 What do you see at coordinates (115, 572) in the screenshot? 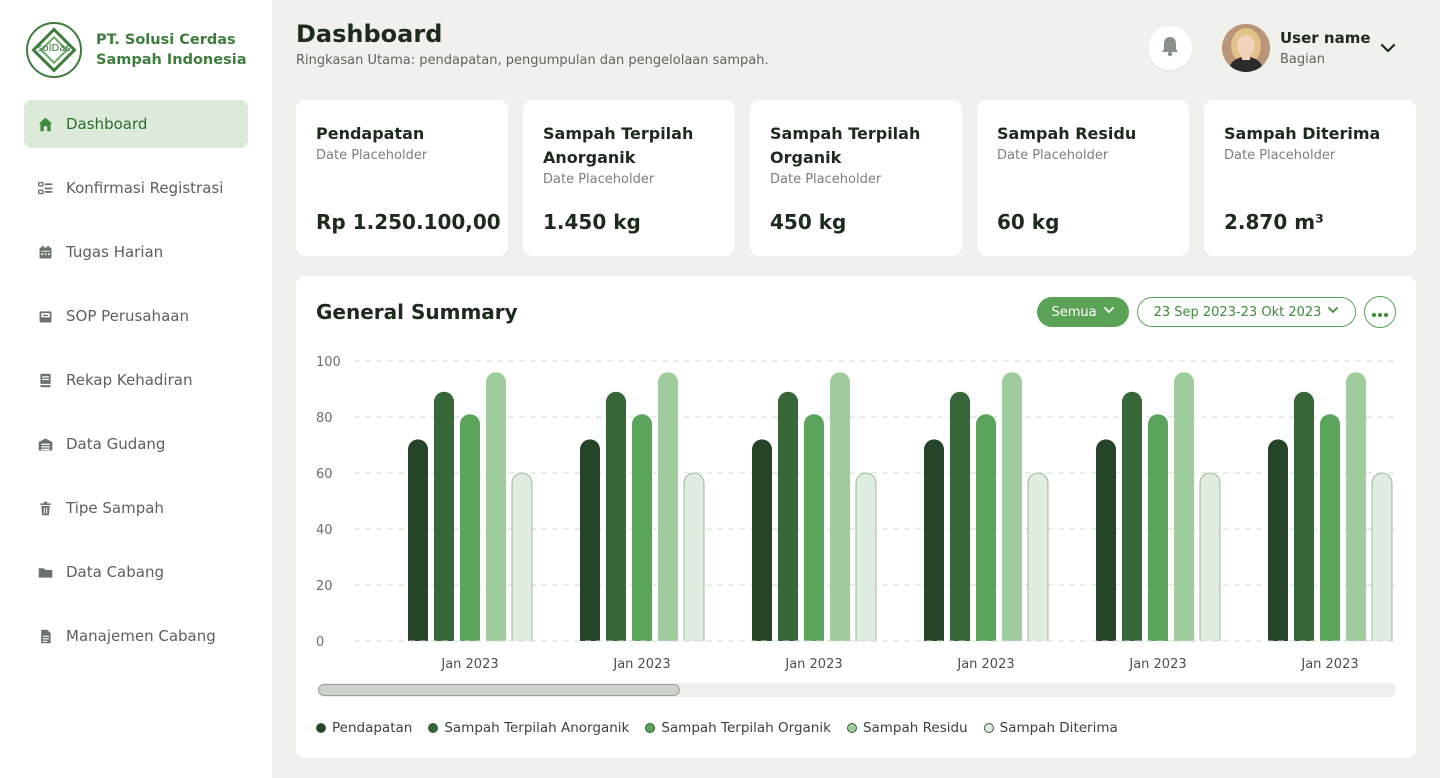
I see `sidebar-item-label: Data Cabang` at bounding box center [115, 572].